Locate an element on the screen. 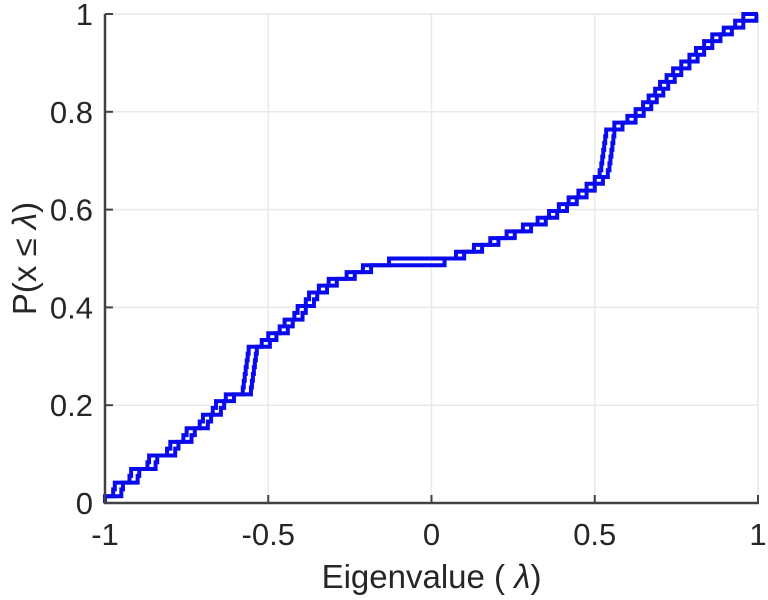 This screenshot has width=768, height=600. x-axis-label: Eigenvalue ( λ) is located at coordinates (432, 576).